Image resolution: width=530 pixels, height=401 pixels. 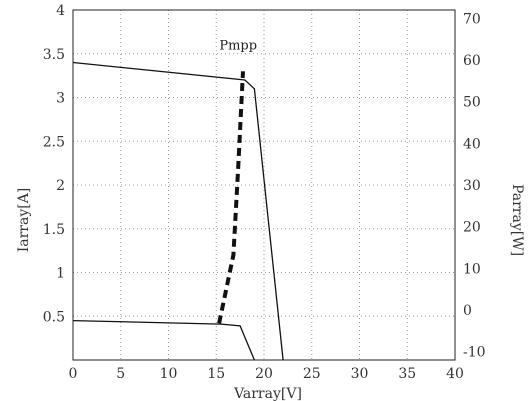 I want to click on x-tick-label: 35, so click(x=407, y=374).